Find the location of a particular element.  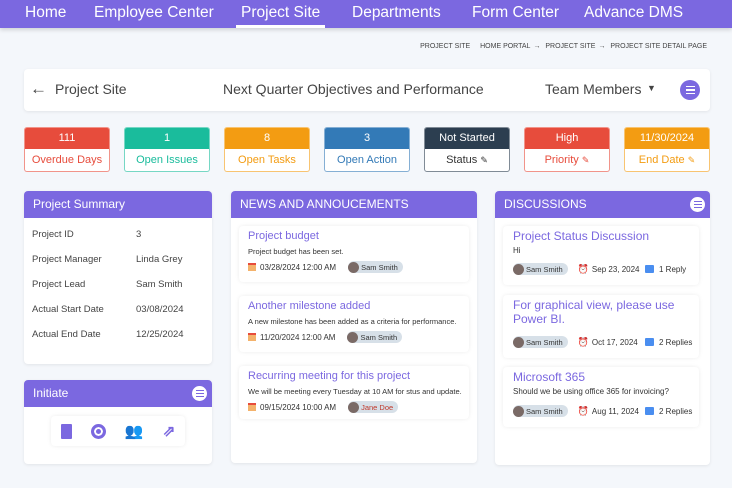

stat-value: 11/30/2024 is located at coordinates (667, 138).